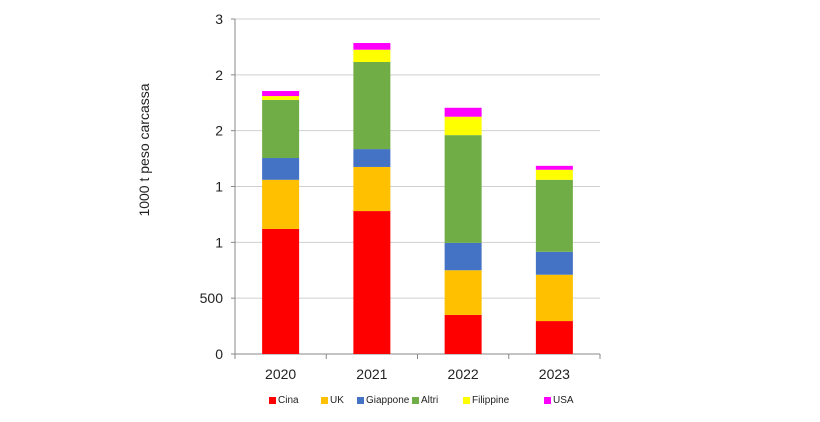 Image resolution: width=820 pixels, height=422 pixels. What do you see at coordinates (554, 337) in the screenshot?
I see `bar-segment-cina-2023` at bounding box center [554, 337].